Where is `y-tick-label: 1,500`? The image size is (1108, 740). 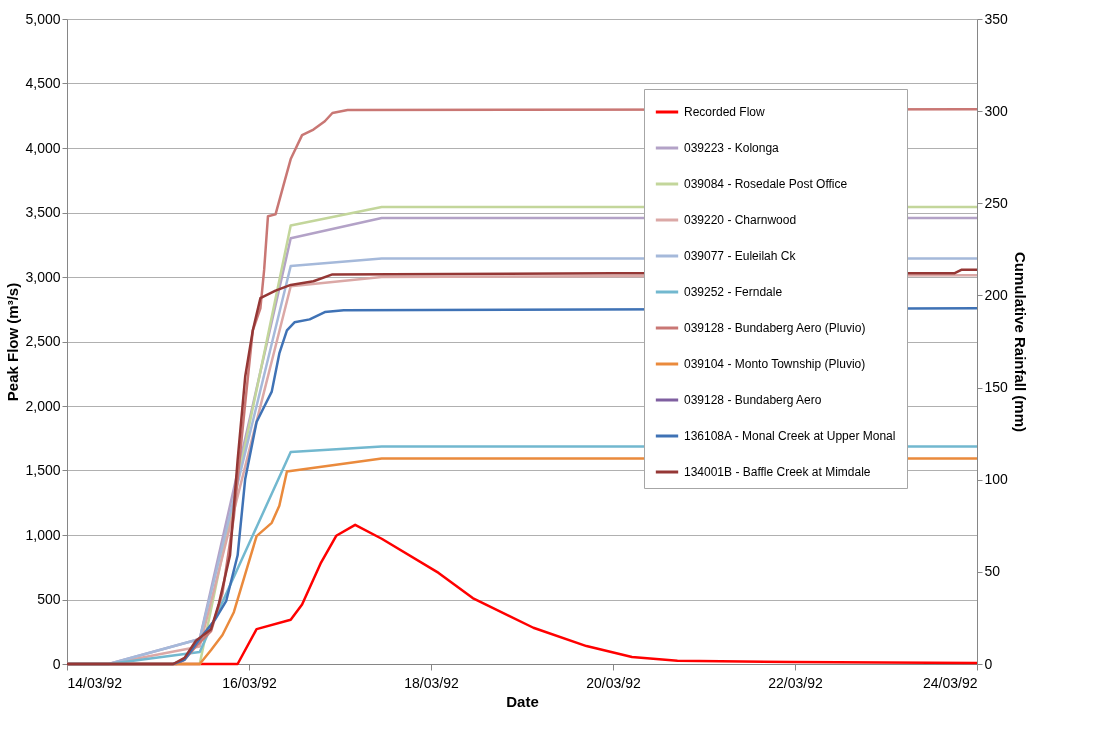 y-tick-label: 1,500 is located at coordinates (43, 470).